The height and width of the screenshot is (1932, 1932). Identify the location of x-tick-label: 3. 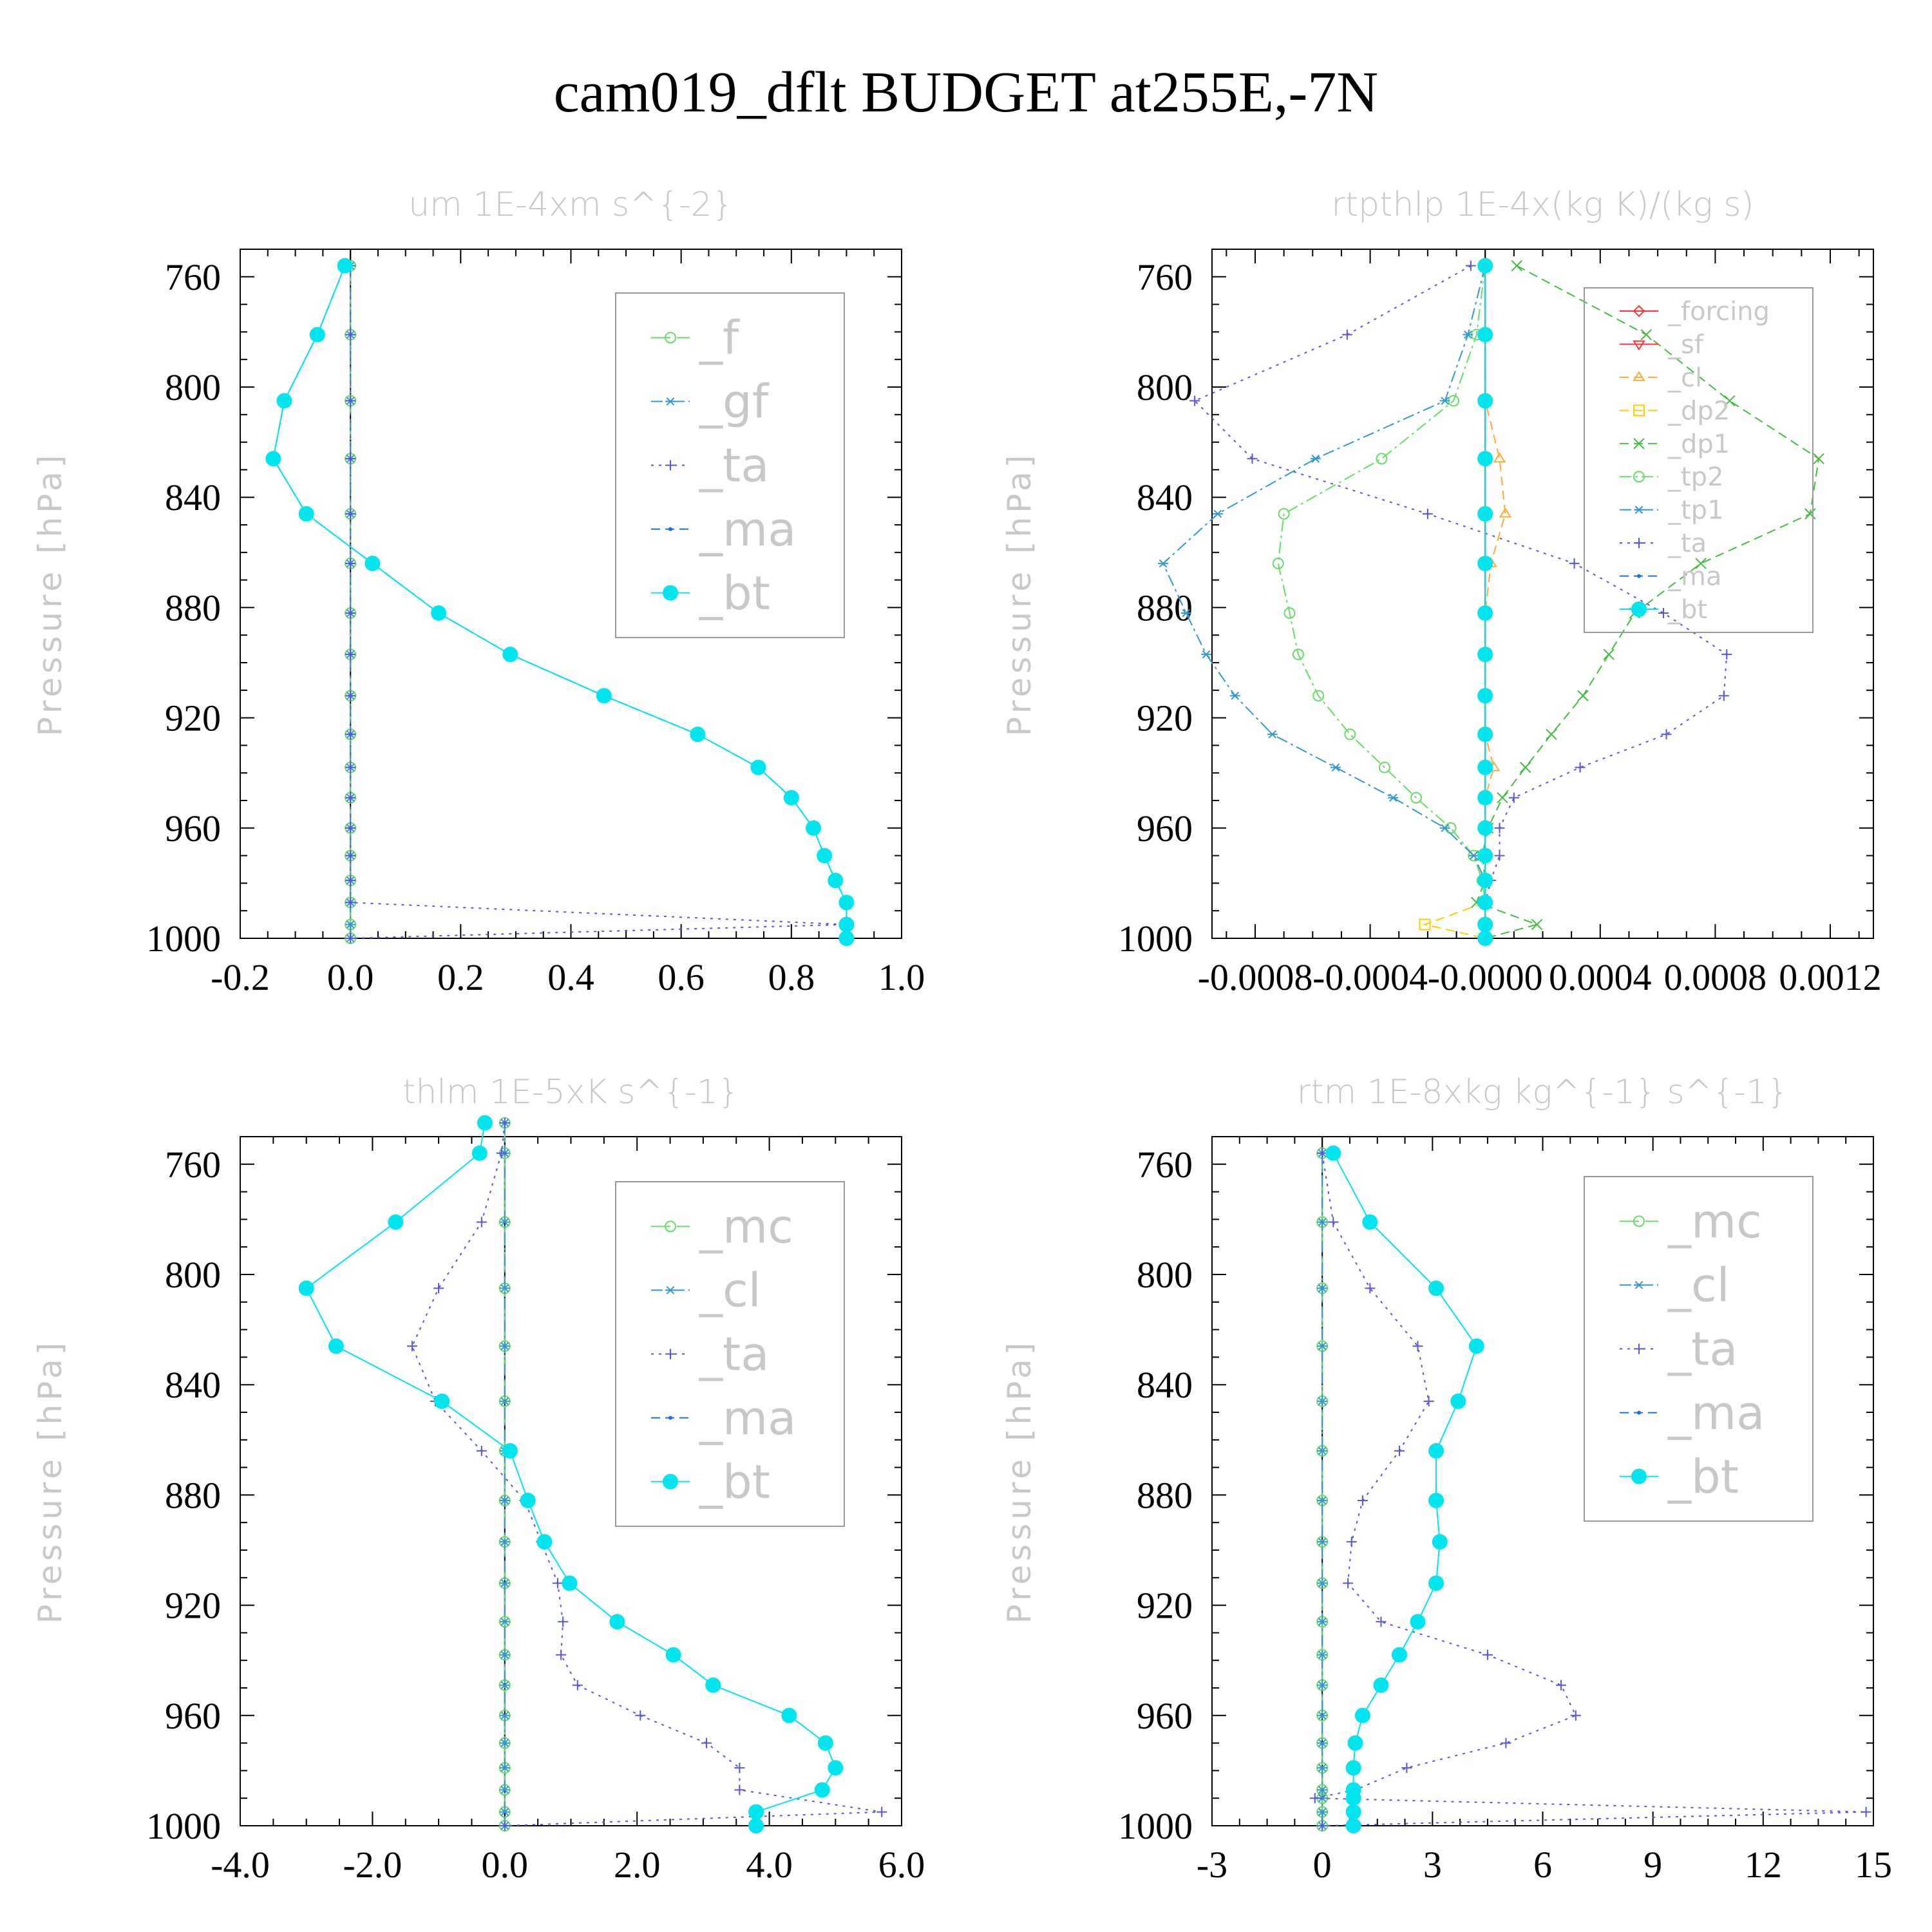
(1432, 1865).